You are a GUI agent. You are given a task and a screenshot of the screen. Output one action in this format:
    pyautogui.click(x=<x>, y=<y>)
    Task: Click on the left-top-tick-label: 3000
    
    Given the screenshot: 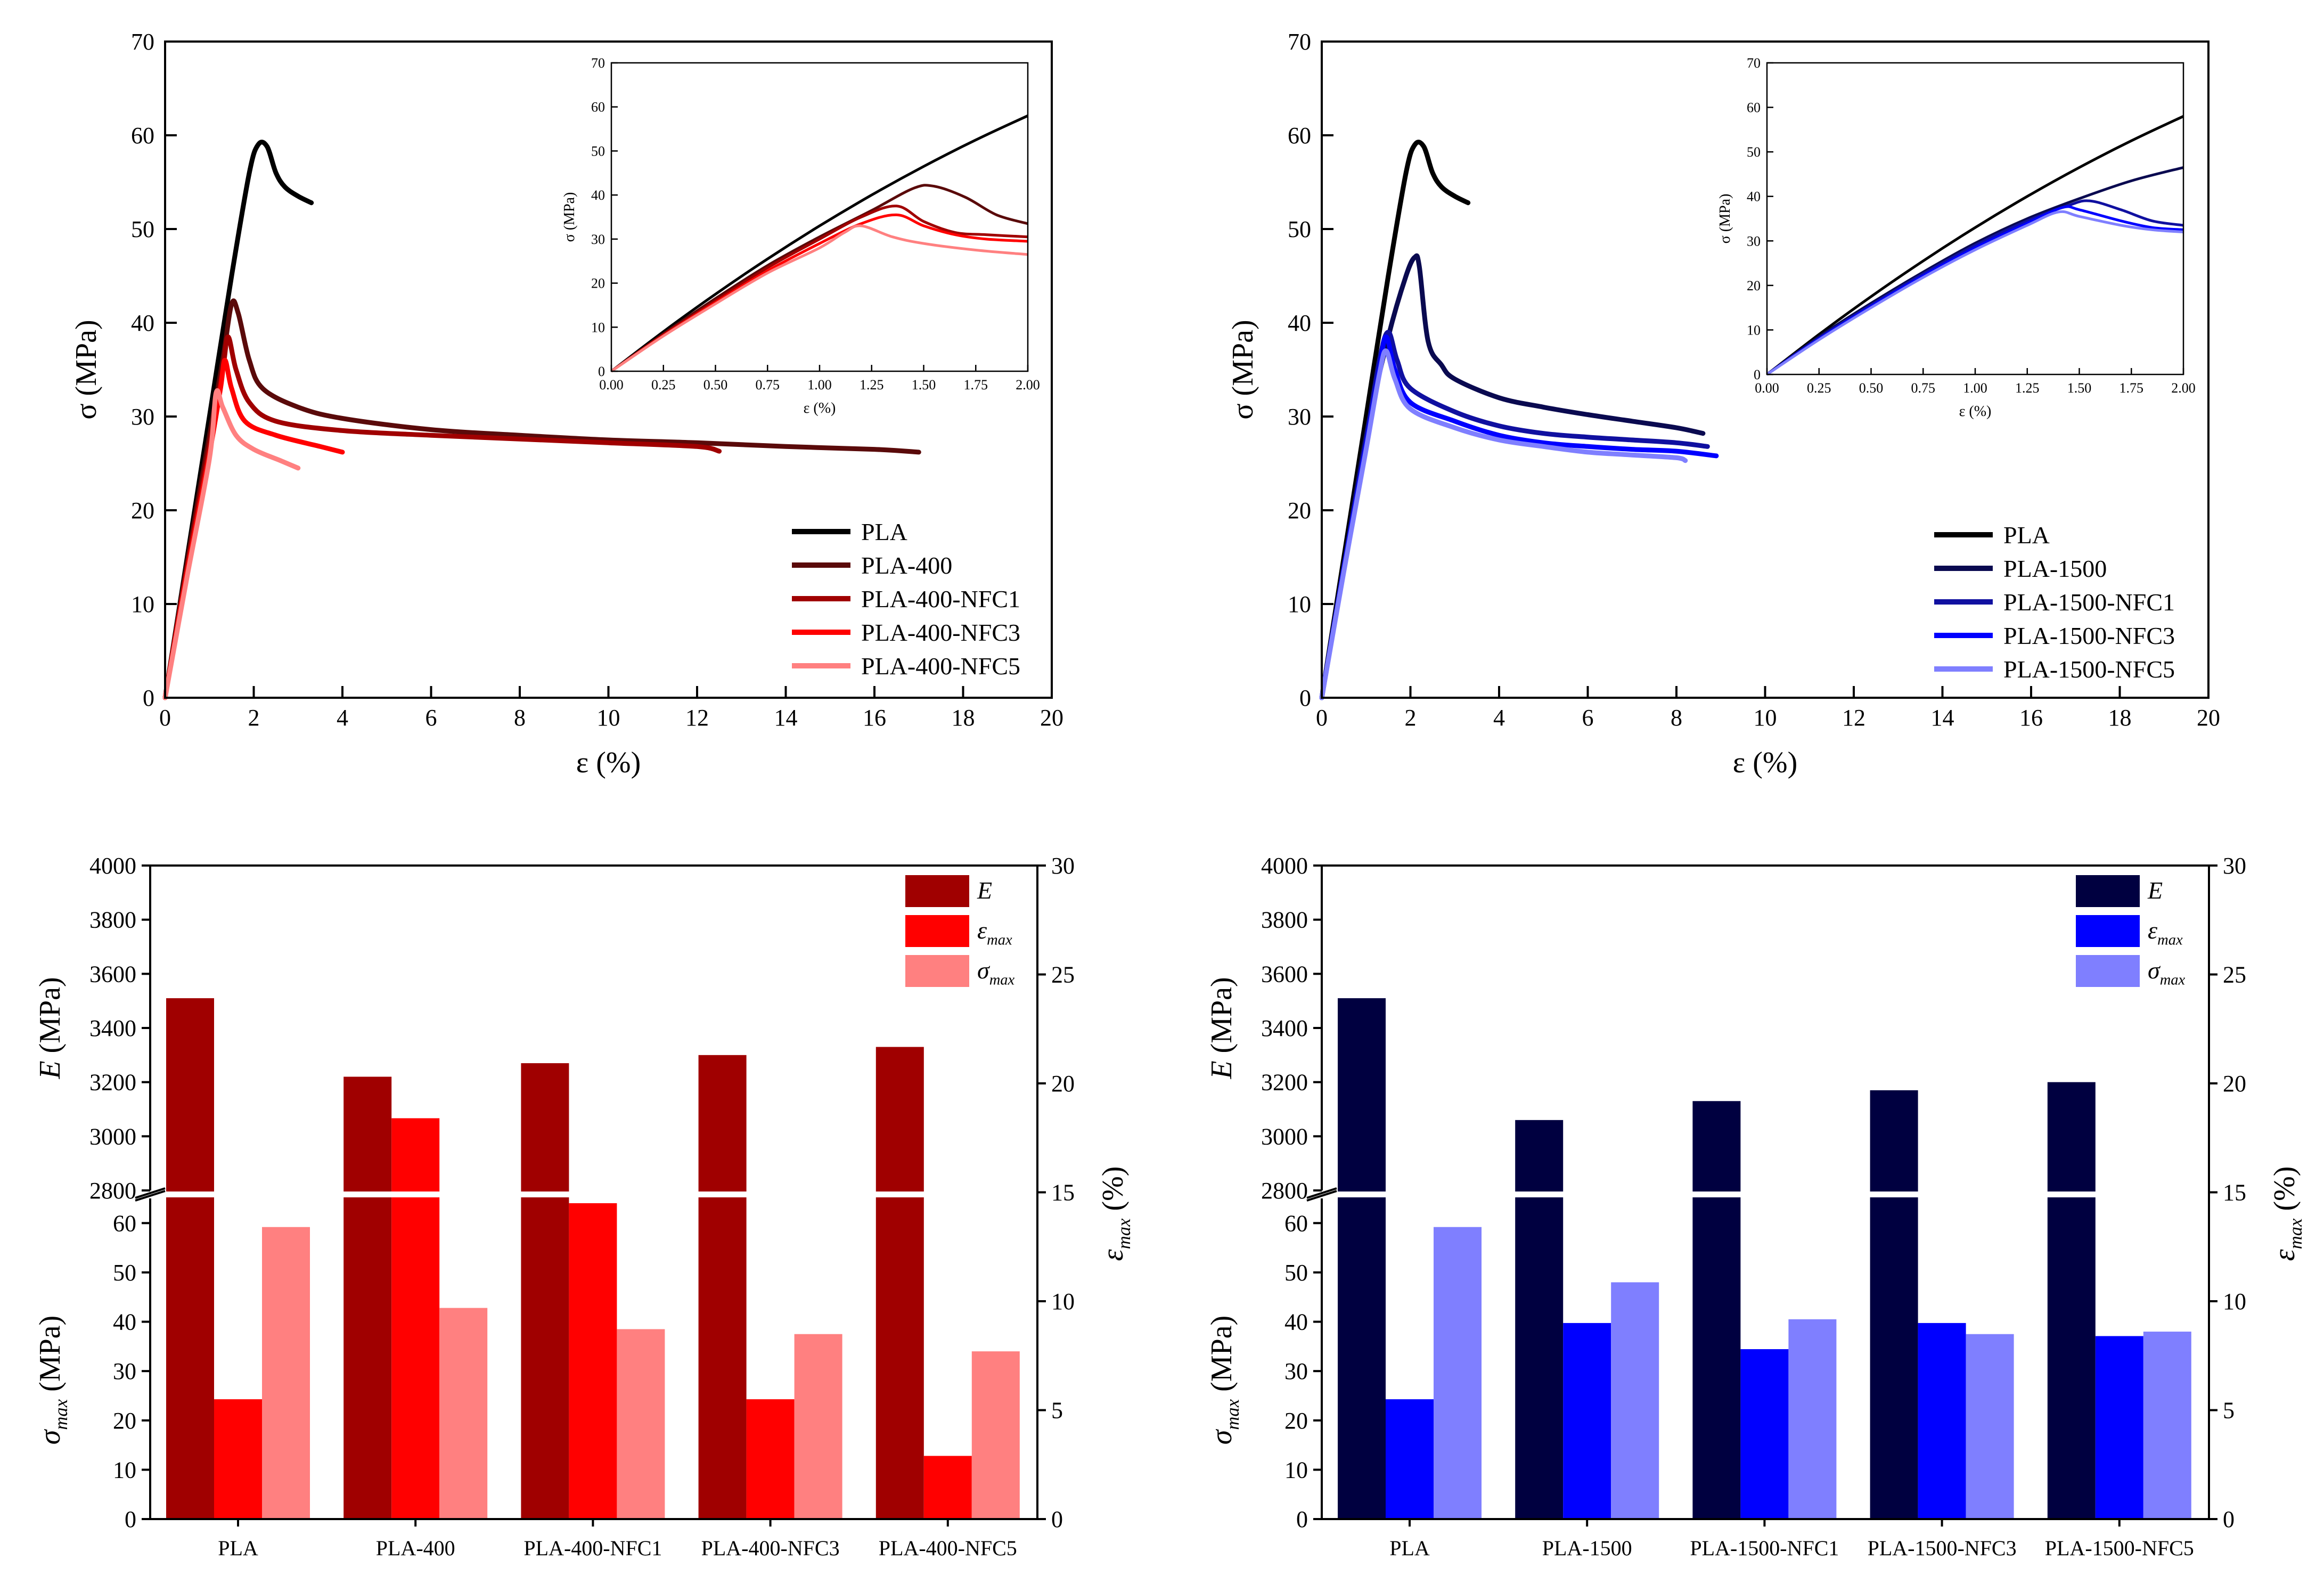 What is the action you would take?
    pyautogui.click(x=112, y=1136)
    